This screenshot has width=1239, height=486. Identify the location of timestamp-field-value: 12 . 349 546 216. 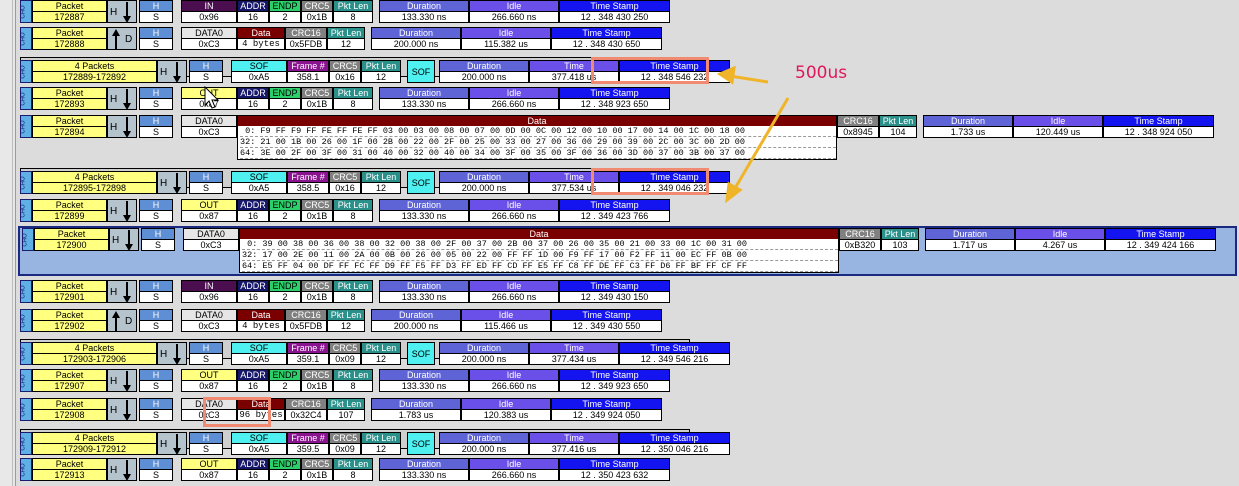
(674, 359).